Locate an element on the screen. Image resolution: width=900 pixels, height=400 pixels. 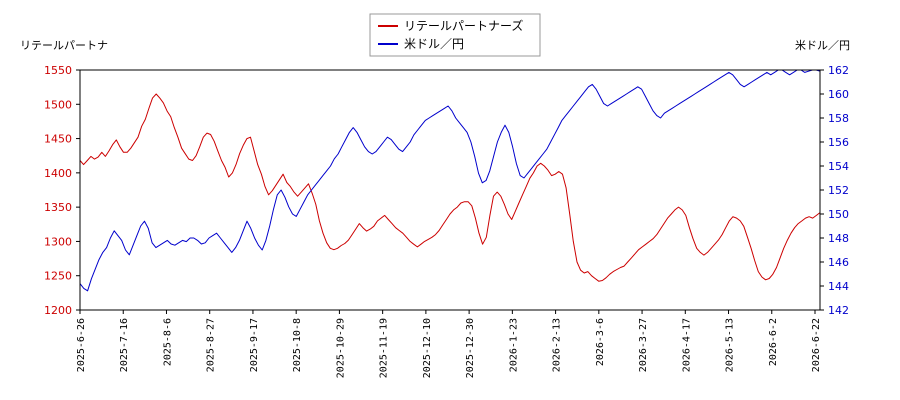
left-axis-title: リテールパートナ is located at coordinates (64, 45).